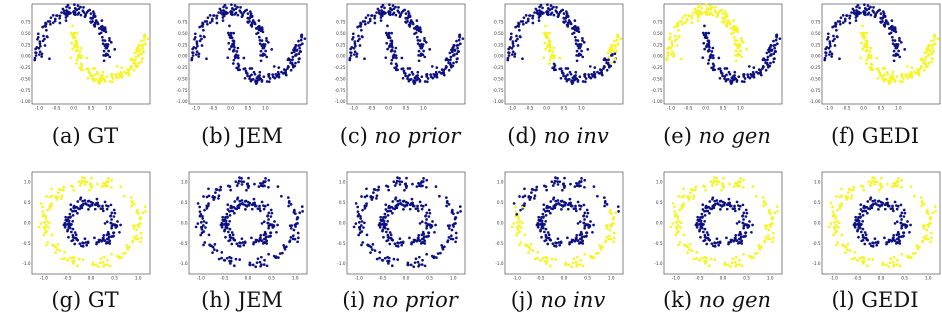 Image resolution: width=942 pixels, height=323 pixels. I want to click on x-tick-label: 0.5, so click(746, 278).